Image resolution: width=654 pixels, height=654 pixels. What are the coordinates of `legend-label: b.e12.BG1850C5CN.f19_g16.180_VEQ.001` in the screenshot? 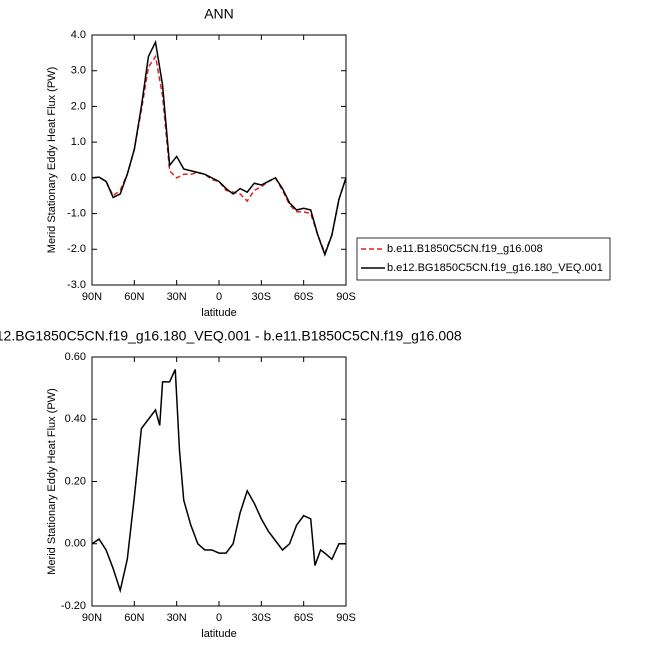 It's located at (495, 268).